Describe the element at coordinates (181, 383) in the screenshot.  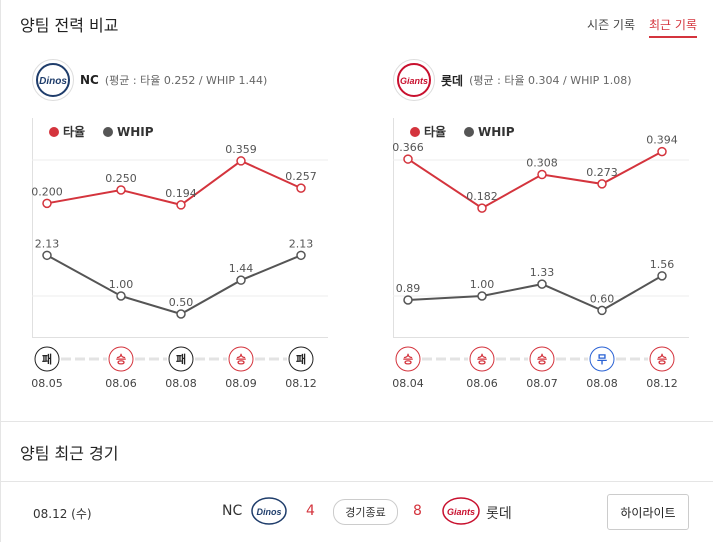
I see `nc-date-label: 08.08` at that location.